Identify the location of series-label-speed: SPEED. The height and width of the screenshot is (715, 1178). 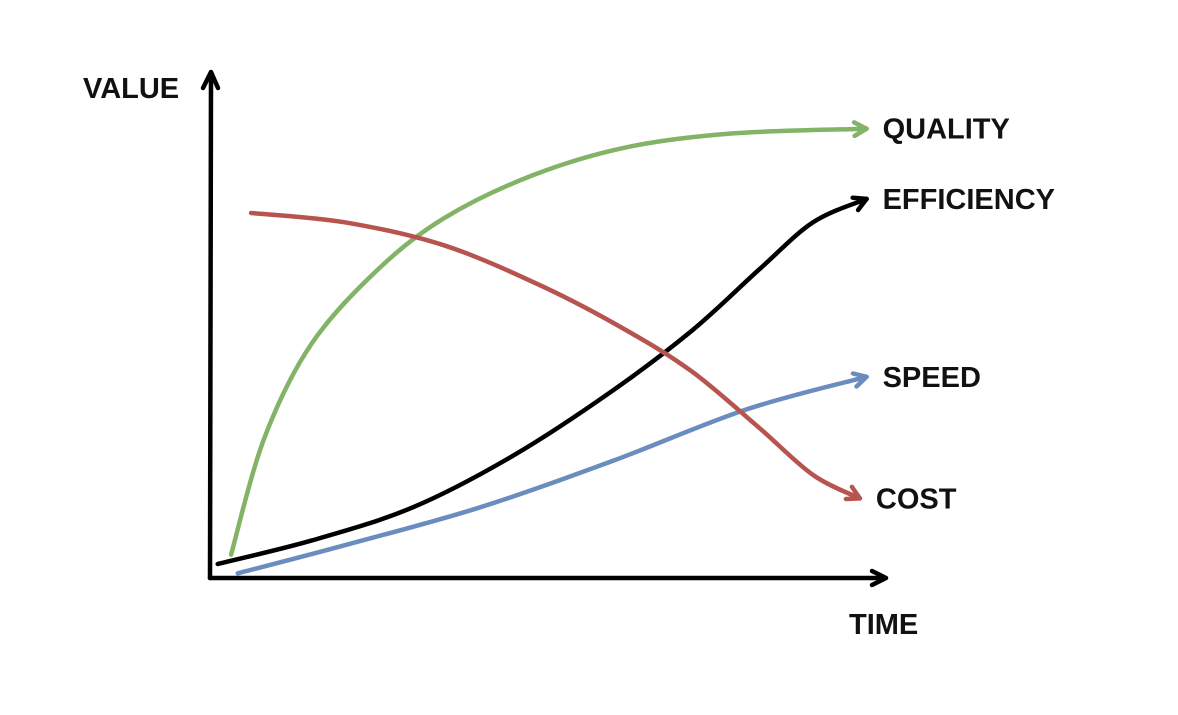
(932, 378).